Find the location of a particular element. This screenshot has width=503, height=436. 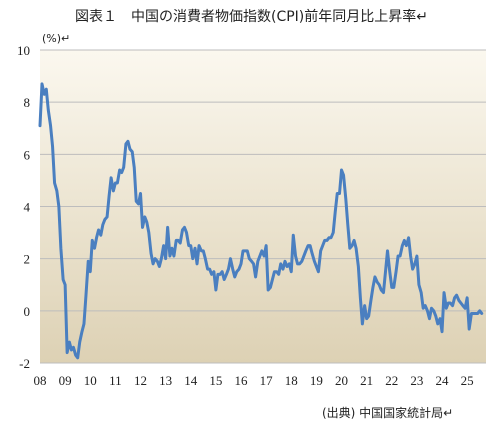

x-tick-label: 13 is located at coordinates (165, 380).